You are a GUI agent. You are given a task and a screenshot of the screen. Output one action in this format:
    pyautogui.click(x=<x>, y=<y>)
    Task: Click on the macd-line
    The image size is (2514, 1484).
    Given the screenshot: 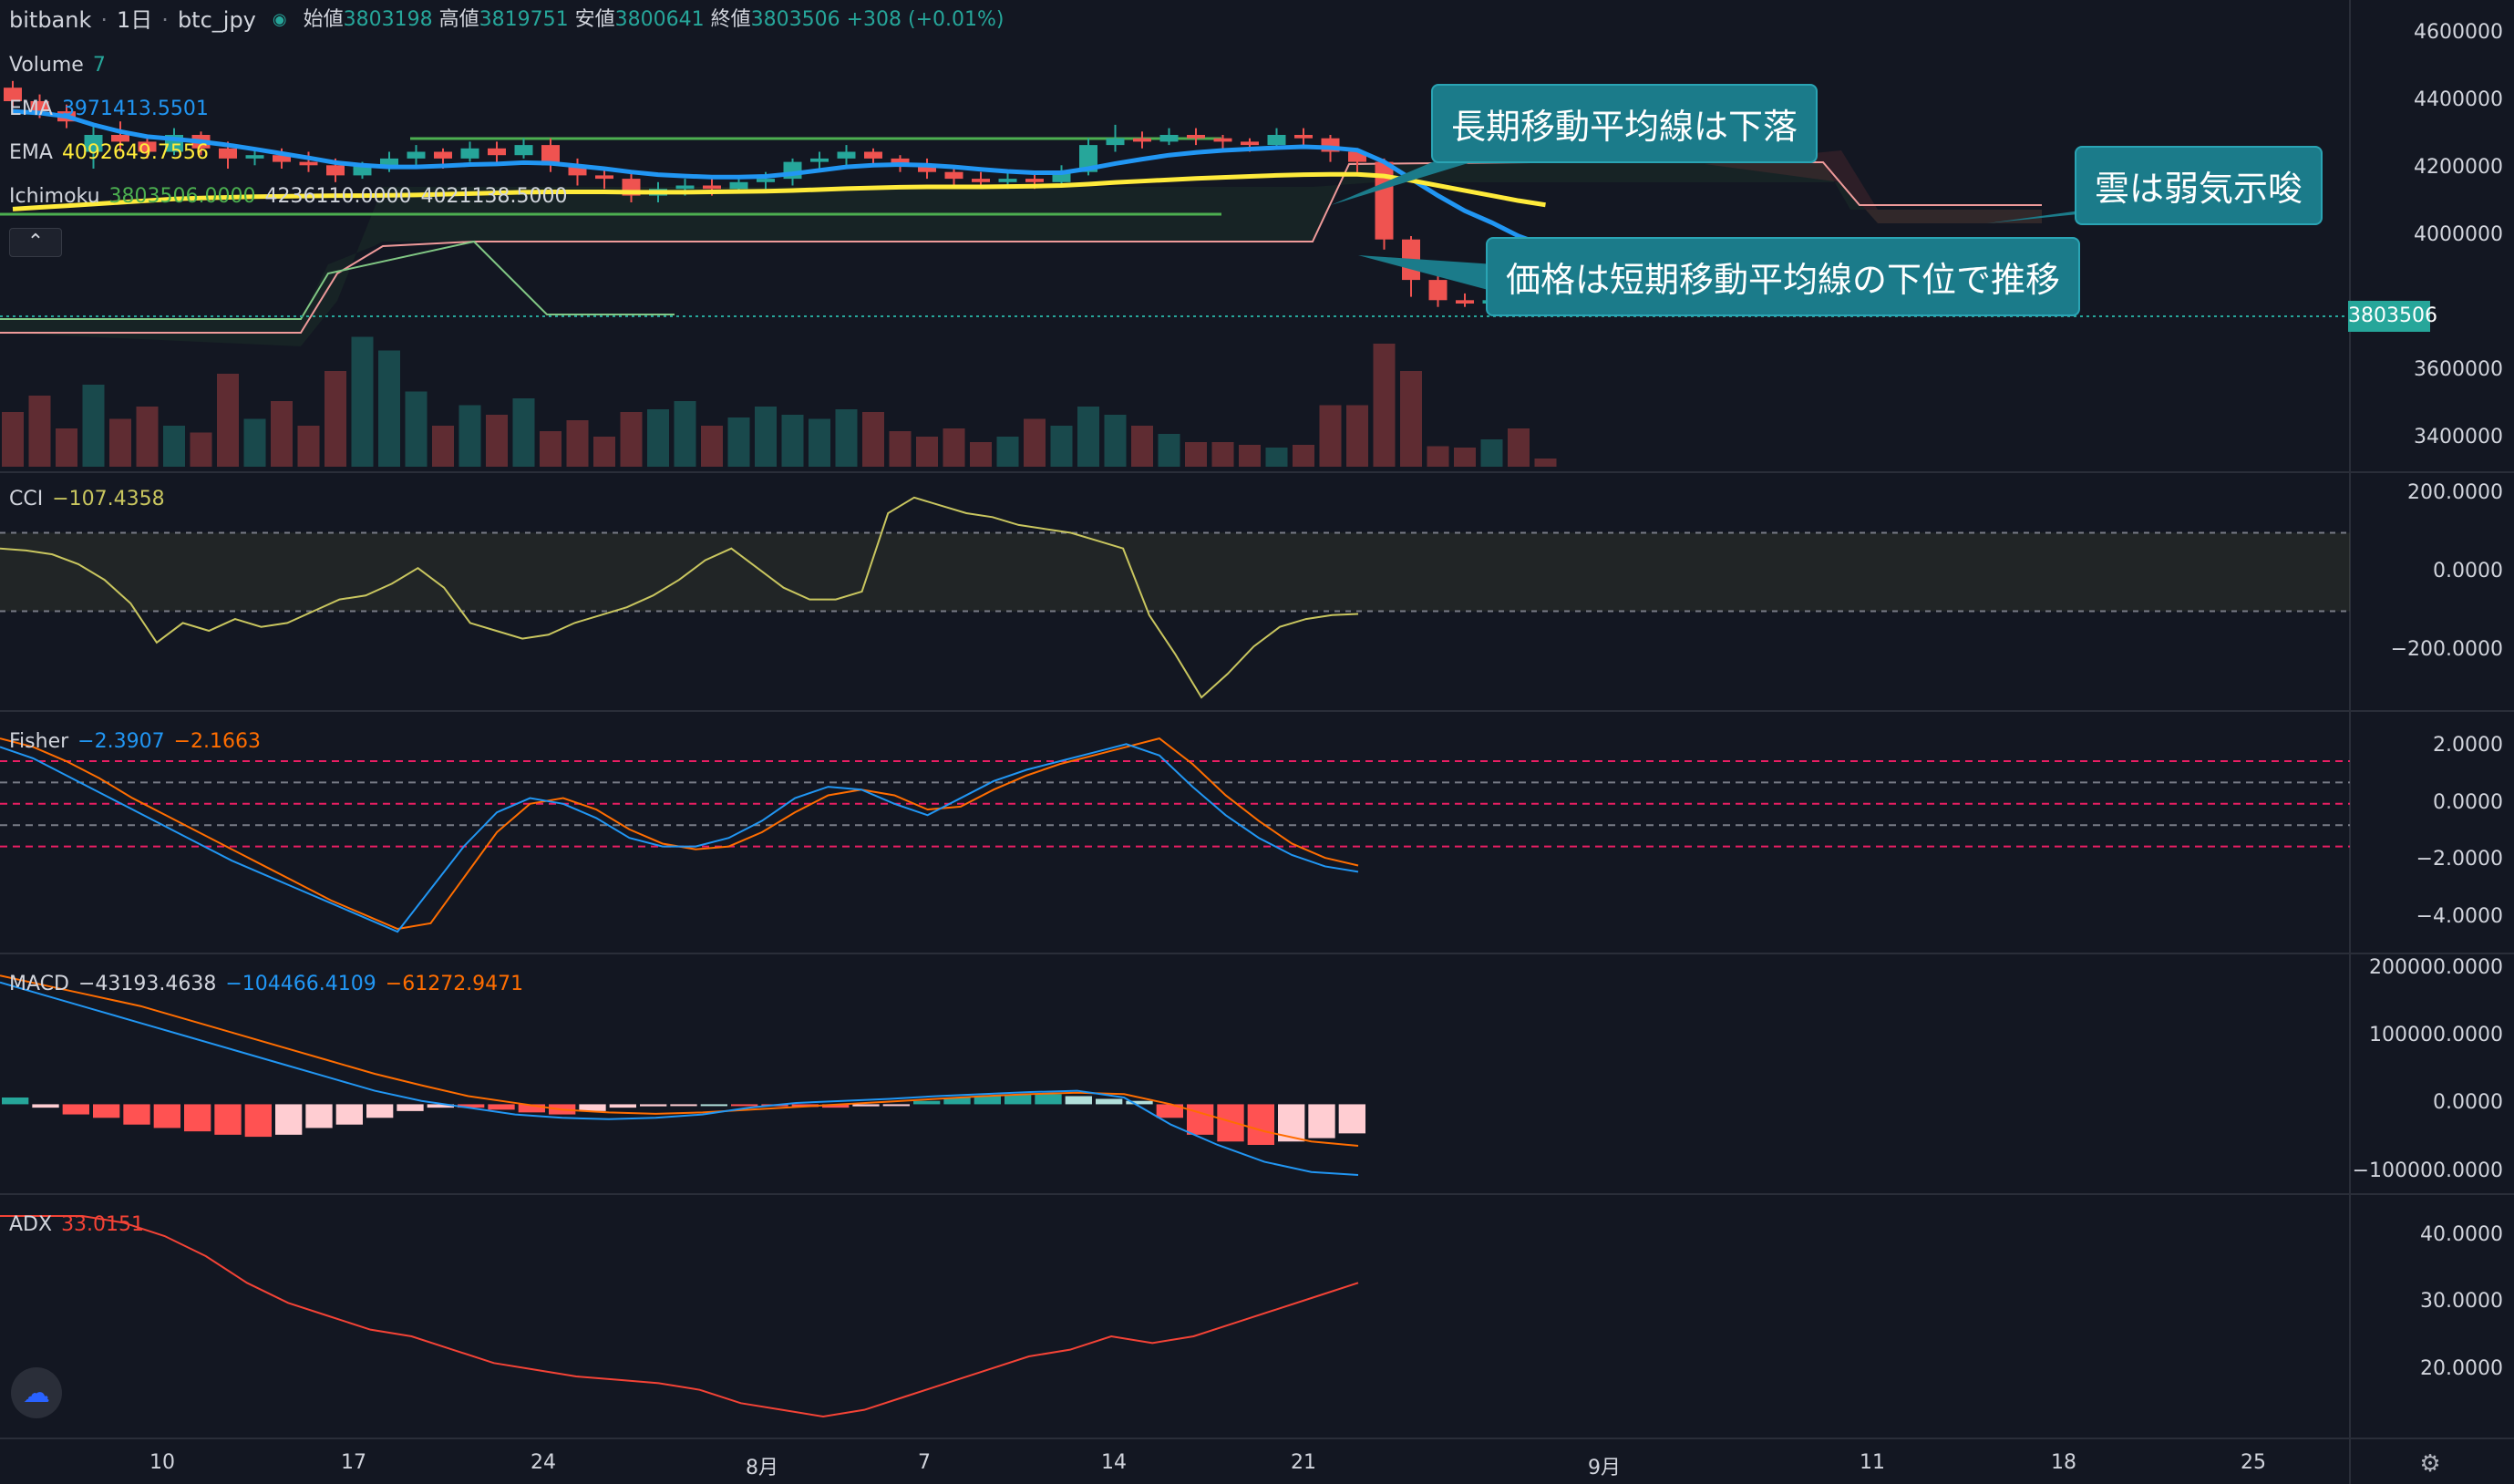 What is the action you would take?
    pyautogui.click(x=679, y=1079)
    